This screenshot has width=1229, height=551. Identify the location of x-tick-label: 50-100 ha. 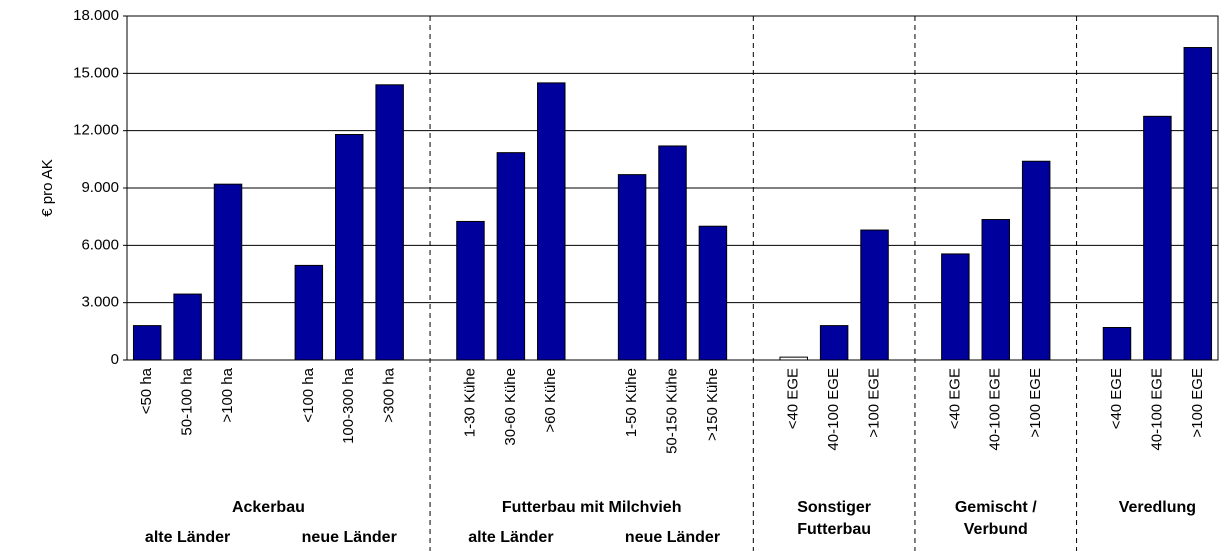
(187, 401).